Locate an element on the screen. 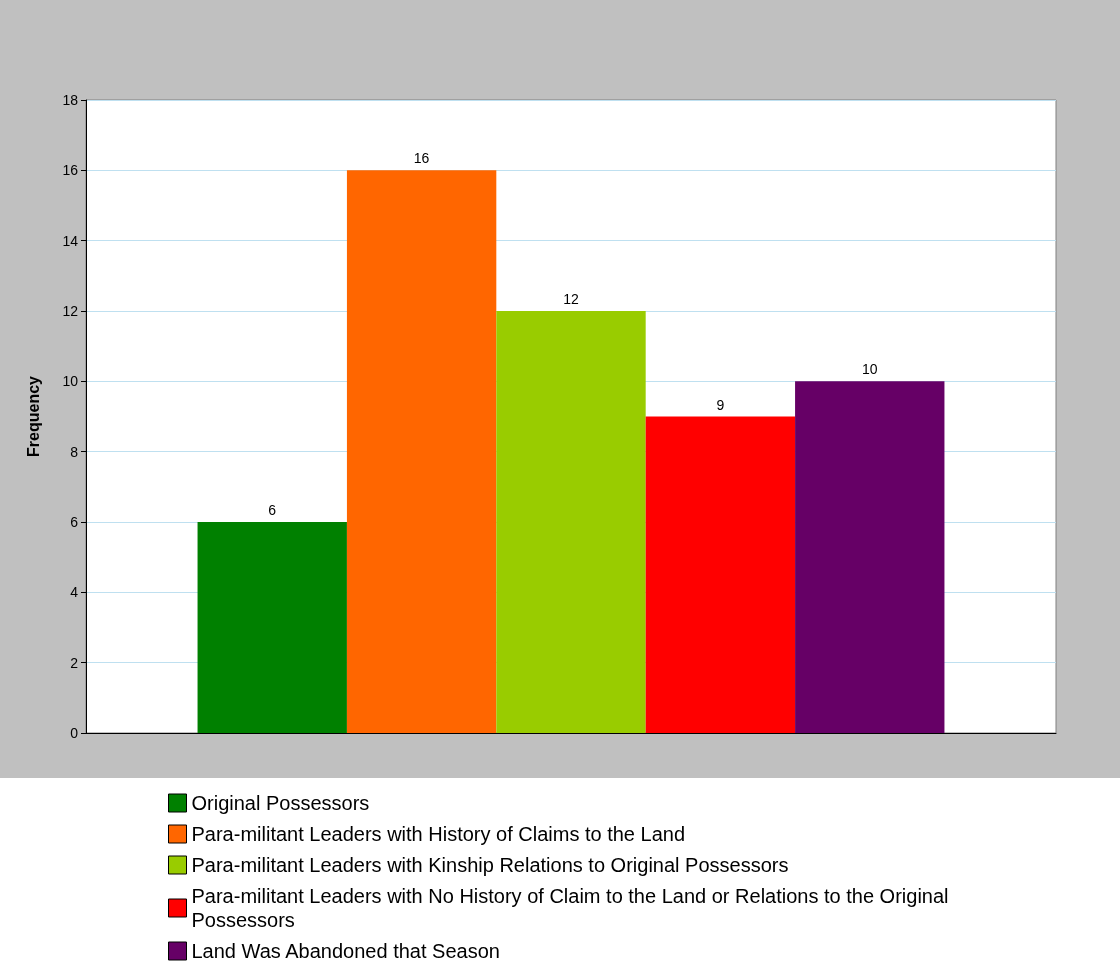 The height and width of the screenshot is (962, 1120). y-tick-label: 2 is located at coordinates (74, 662).